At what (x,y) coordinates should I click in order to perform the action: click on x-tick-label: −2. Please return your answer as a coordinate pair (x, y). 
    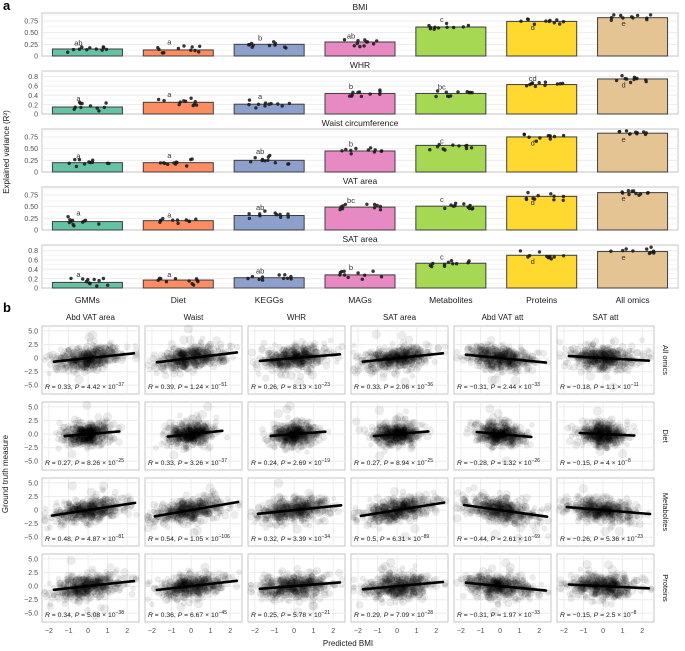
    Looking at the image, I should click on (564, 631).